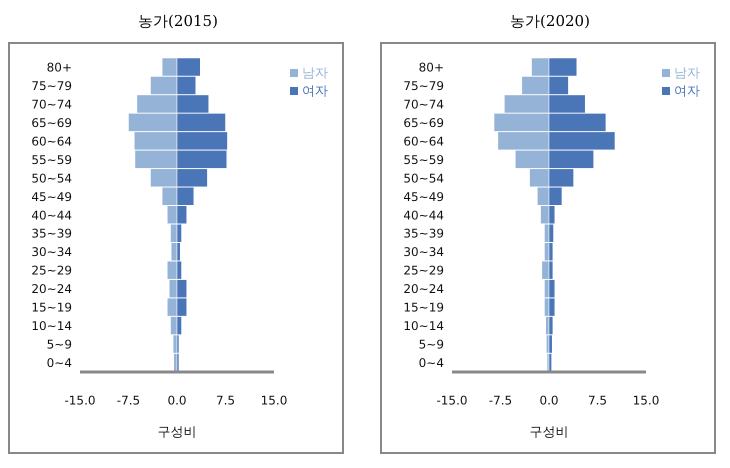 The height and width of the screenshot is (468, 730). Describe the element at coordinates (550, 21) in the screenshot. I see `chart-title: 농가(2020)` at that location.